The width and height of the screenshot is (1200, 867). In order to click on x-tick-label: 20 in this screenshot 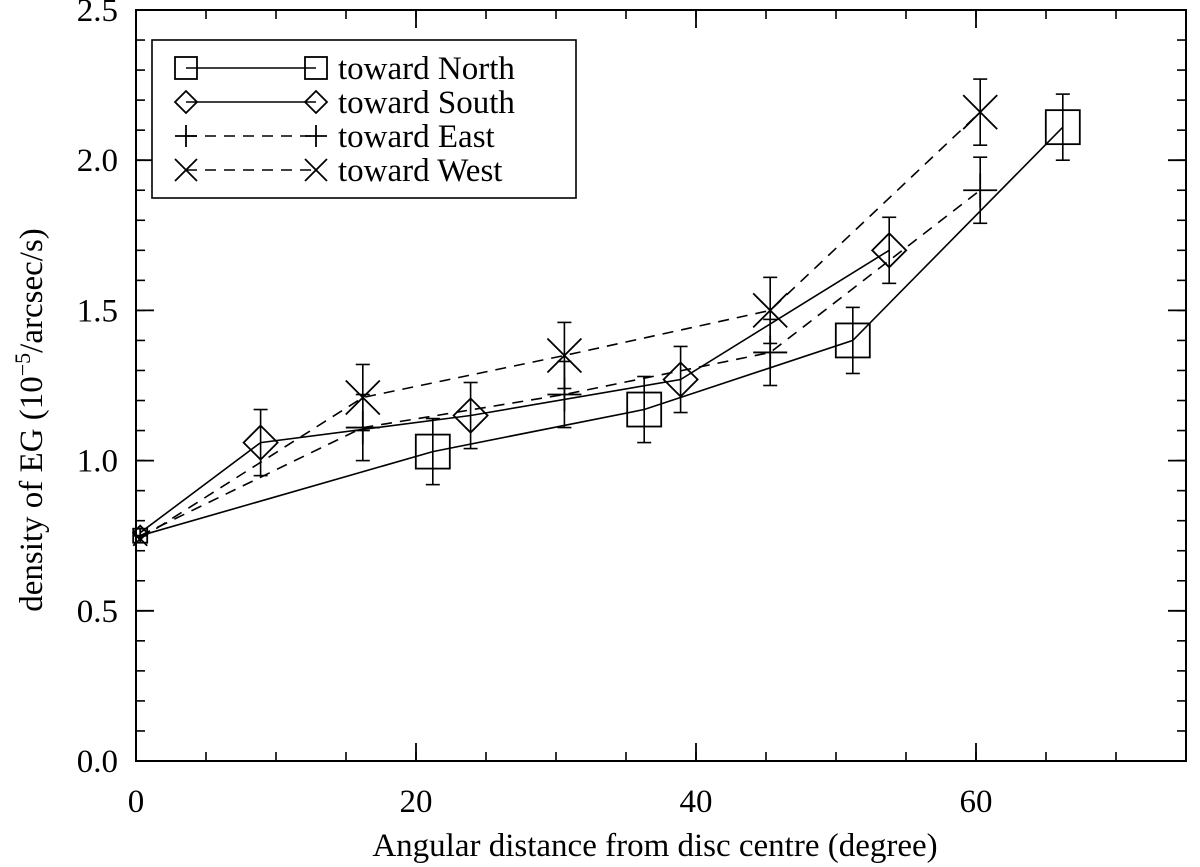, I will do `click(416, 802)`.